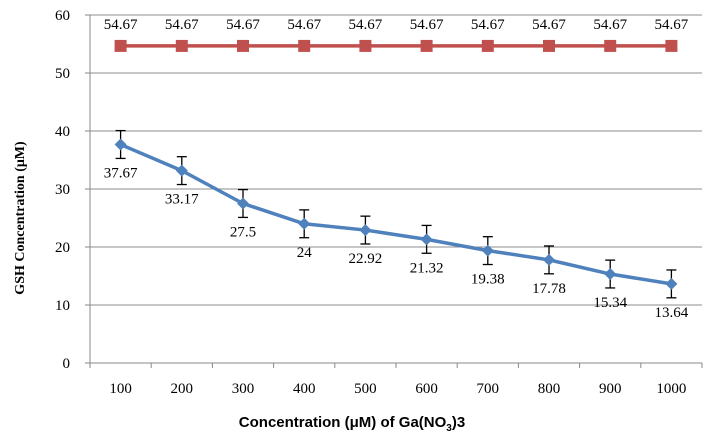 The height and width of the screenshot is (433, 711). I want to click on x-tick-label: 400, so click(304, 389).